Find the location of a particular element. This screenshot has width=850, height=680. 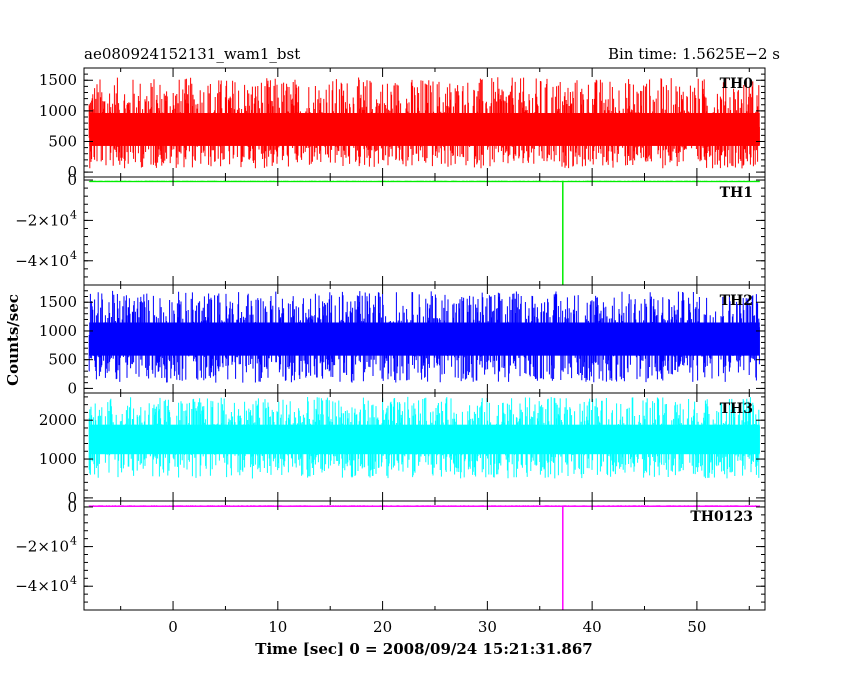

series-core-th0 is located at coordinates (424, 129).